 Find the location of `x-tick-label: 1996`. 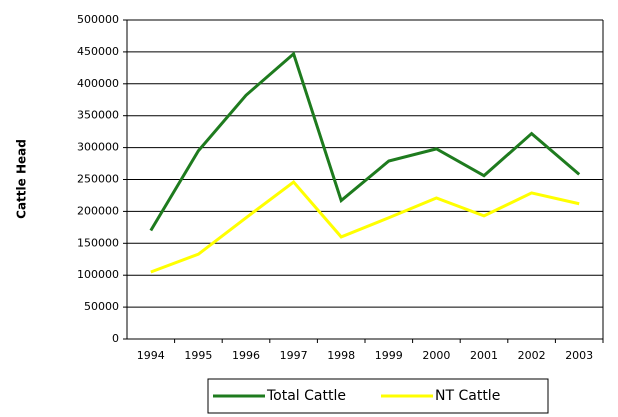

x-tick-label: 1996 is located at coordinates (246, 355).